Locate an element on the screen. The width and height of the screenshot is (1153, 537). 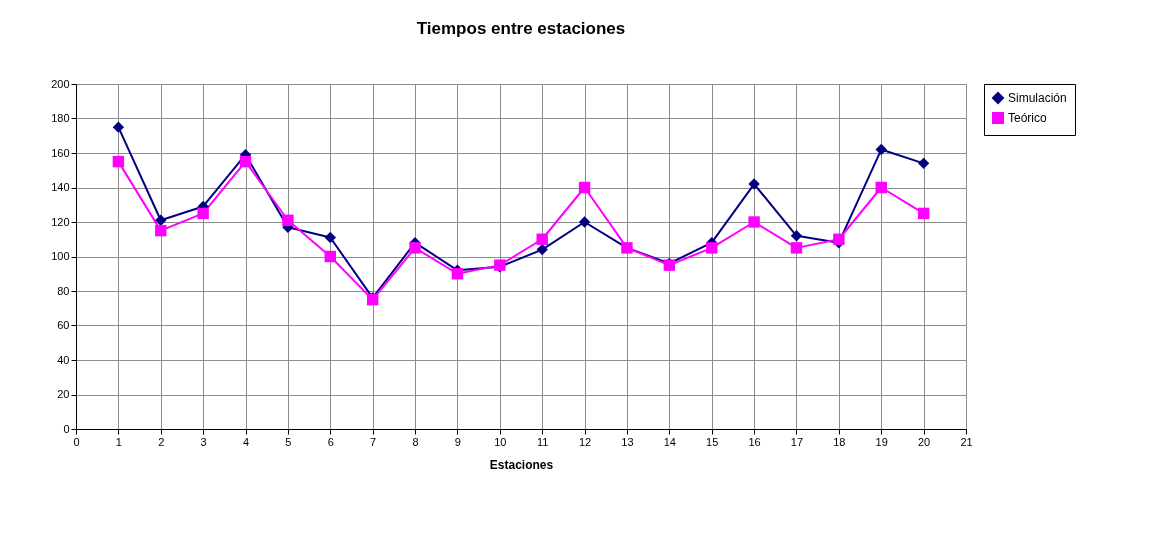
x-tick-label: 20 is located at coordinates (924, 441).